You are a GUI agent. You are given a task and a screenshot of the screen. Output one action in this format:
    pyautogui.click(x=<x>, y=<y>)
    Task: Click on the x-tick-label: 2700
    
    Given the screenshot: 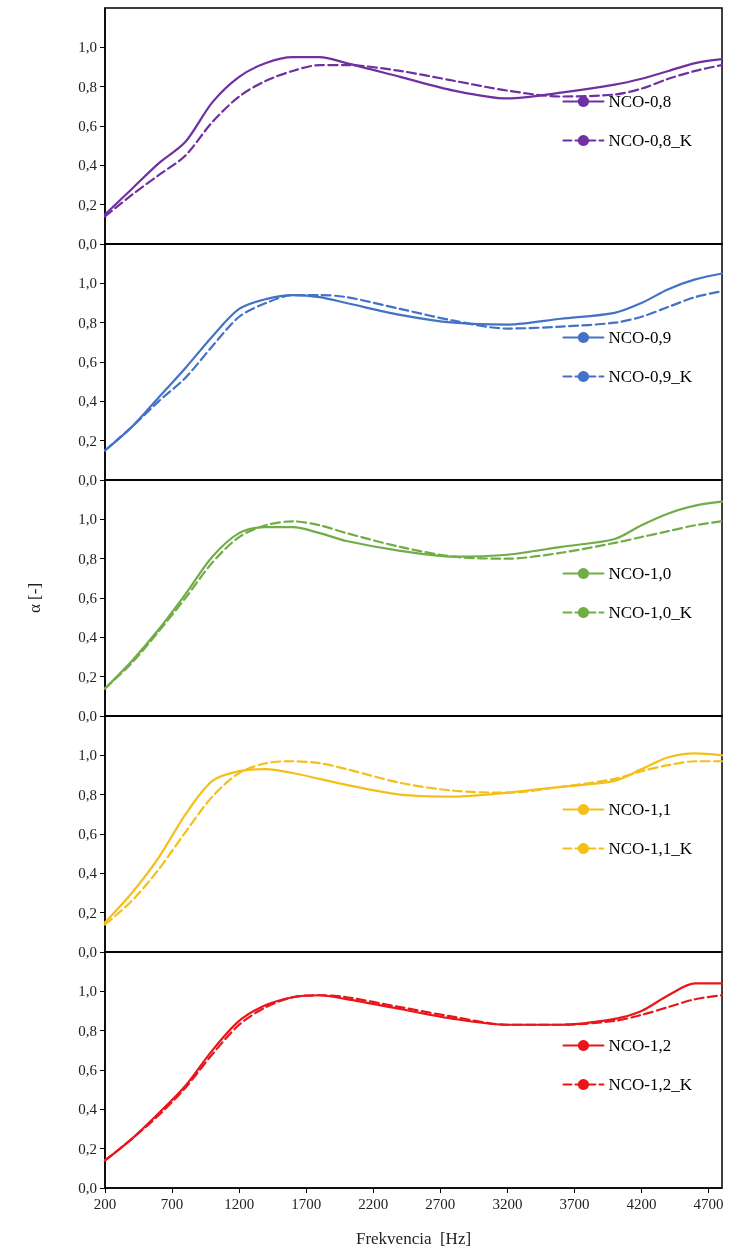 What is the action you would take?
    pyautogui.click(x=440, y=1203)
    